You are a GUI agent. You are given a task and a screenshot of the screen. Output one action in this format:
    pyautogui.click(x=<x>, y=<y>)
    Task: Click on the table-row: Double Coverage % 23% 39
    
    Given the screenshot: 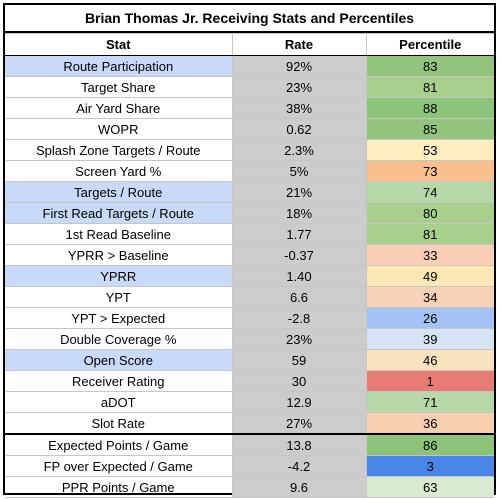 What is the action you would take?
    pyautogui.click(x=249, y=339)
    